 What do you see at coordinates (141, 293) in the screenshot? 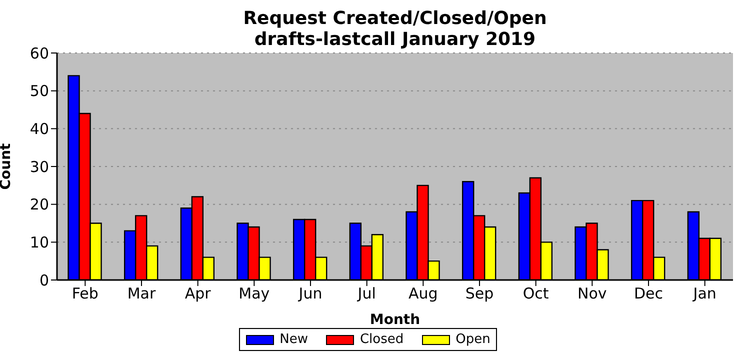
I see `x-tick-label: Mar` at bounding box center [141, 293].